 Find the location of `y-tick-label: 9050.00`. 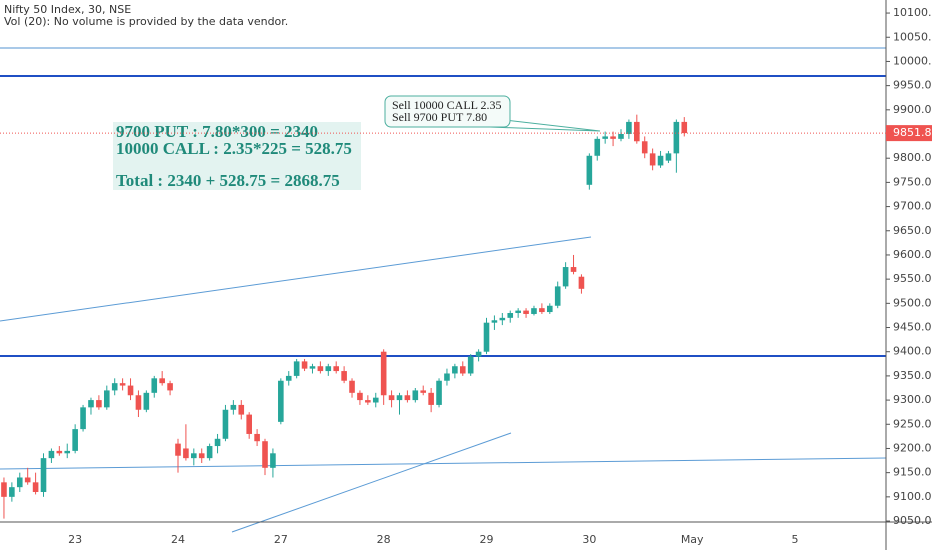

y-tick-label: 9050.00 is located at coordinates (912, 520).